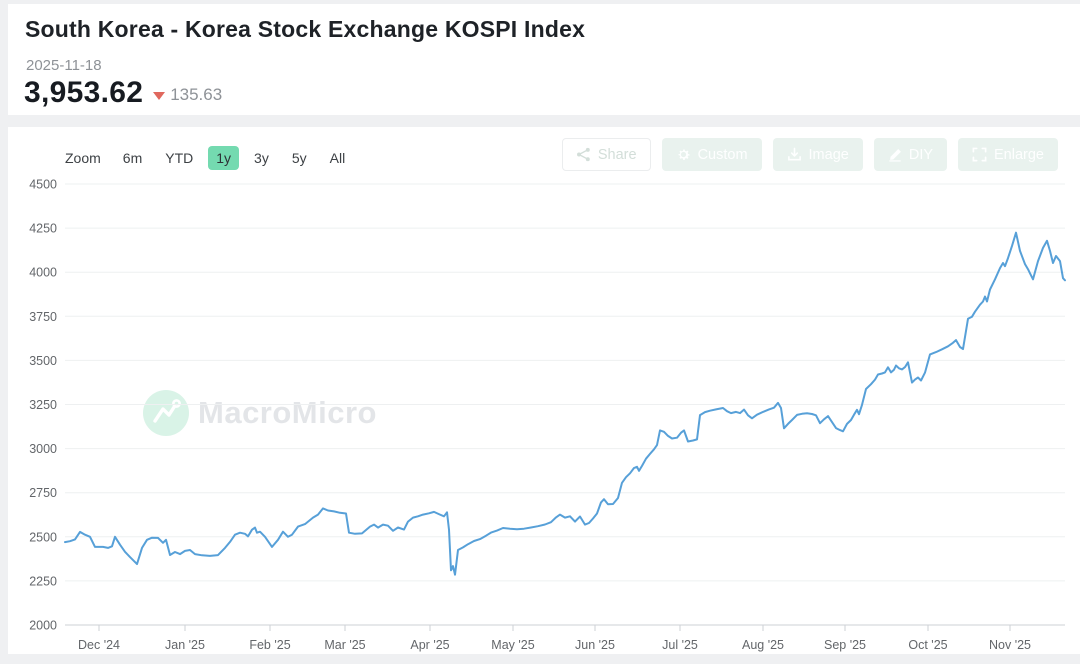 The image size is (1080, 664). What do you see at coordinates (159, 96) in the screenshot?
I see `down-triangle-icon` at bounding box center [159, 96].